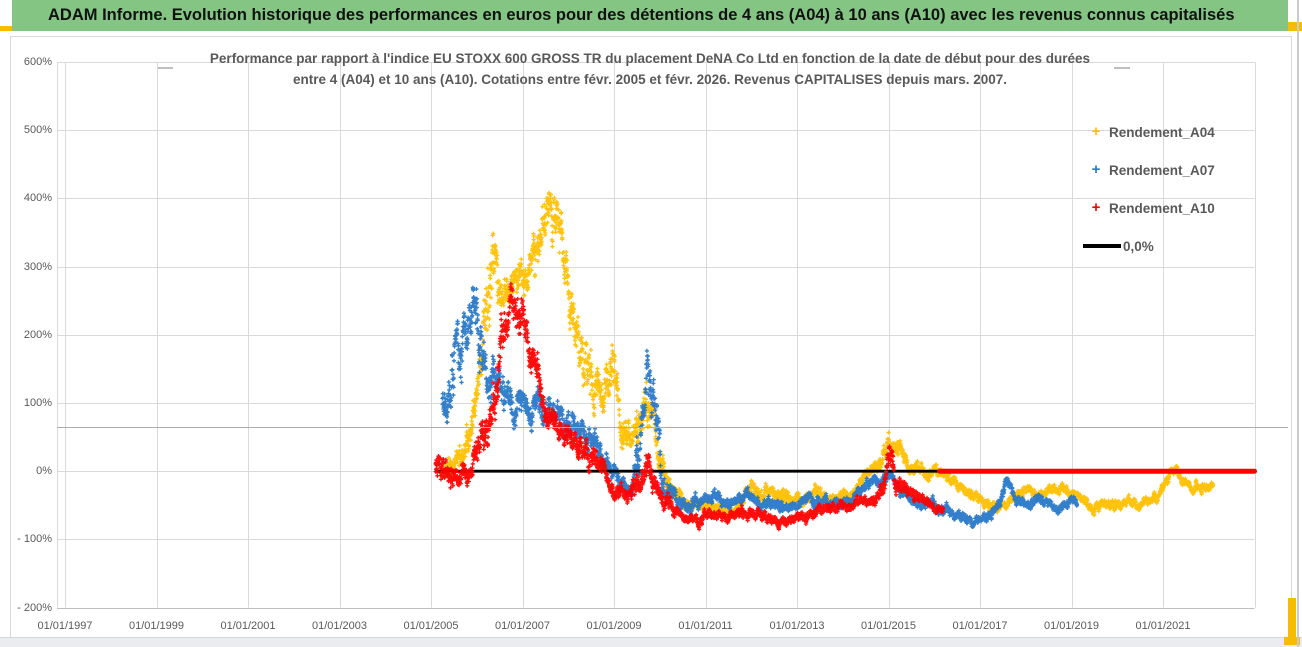  I want to click on window-right-edge, so click(1298, 323).